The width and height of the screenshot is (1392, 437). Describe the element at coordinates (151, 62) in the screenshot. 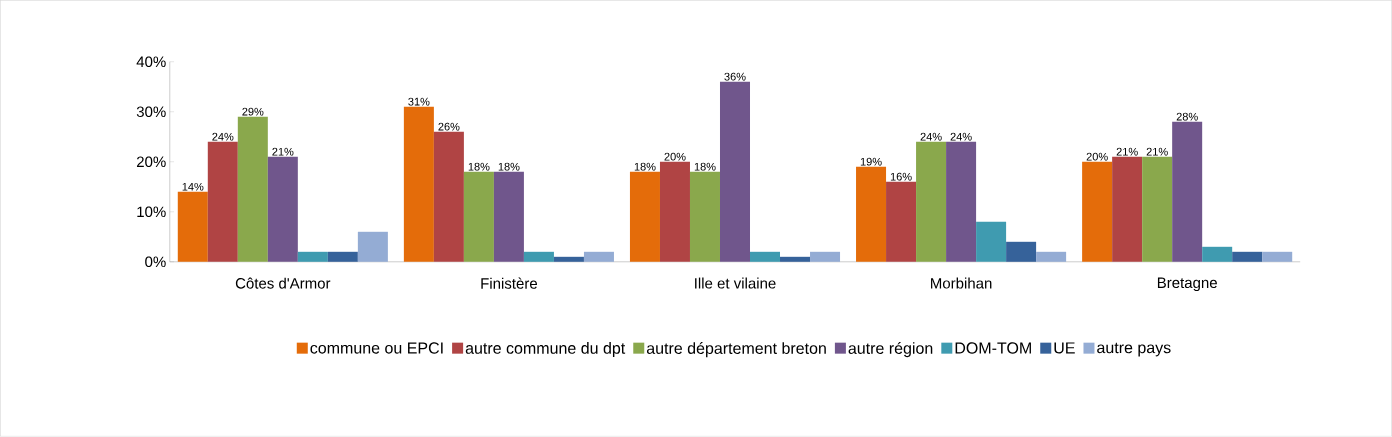

I see `y-tick-label: 40%` at that location.